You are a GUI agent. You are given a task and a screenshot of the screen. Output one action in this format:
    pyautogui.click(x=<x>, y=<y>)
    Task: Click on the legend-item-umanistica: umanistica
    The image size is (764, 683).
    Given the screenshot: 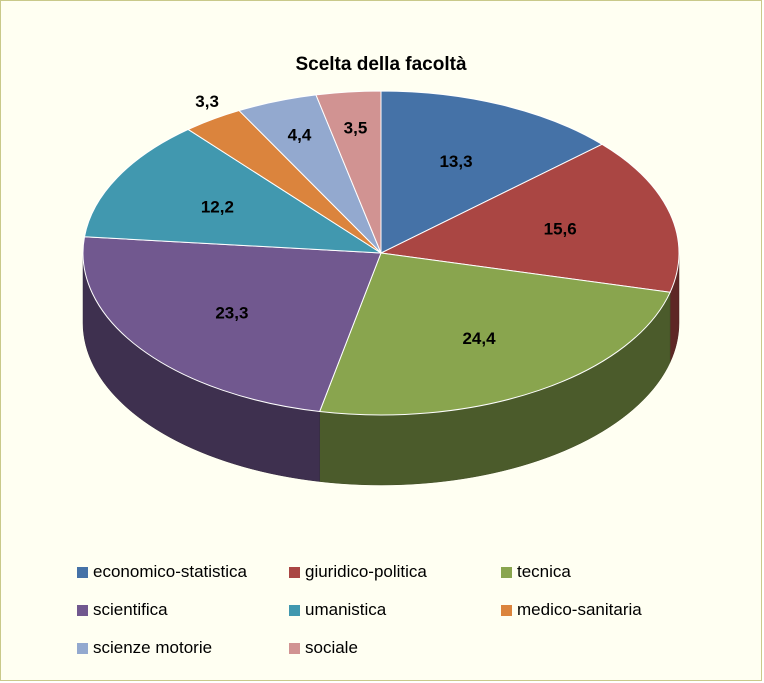 What is the action you would take?
    pyautogui.click(x=395, y=610)
    